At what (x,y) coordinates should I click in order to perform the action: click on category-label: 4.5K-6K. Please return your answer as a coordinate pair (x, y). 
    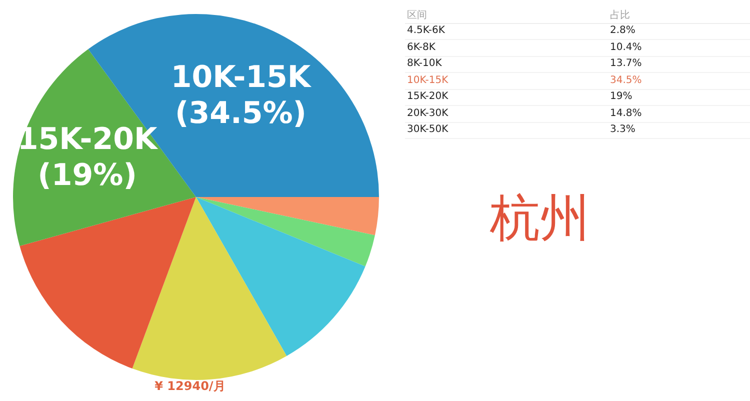
    Looking at the image, I should click on (426, 30).